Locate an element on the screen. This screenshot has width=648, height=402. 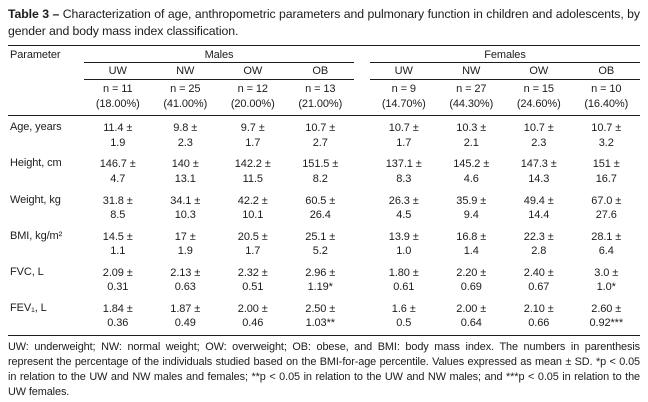
n-value: n = 27 is located at coordinates (471, 89).